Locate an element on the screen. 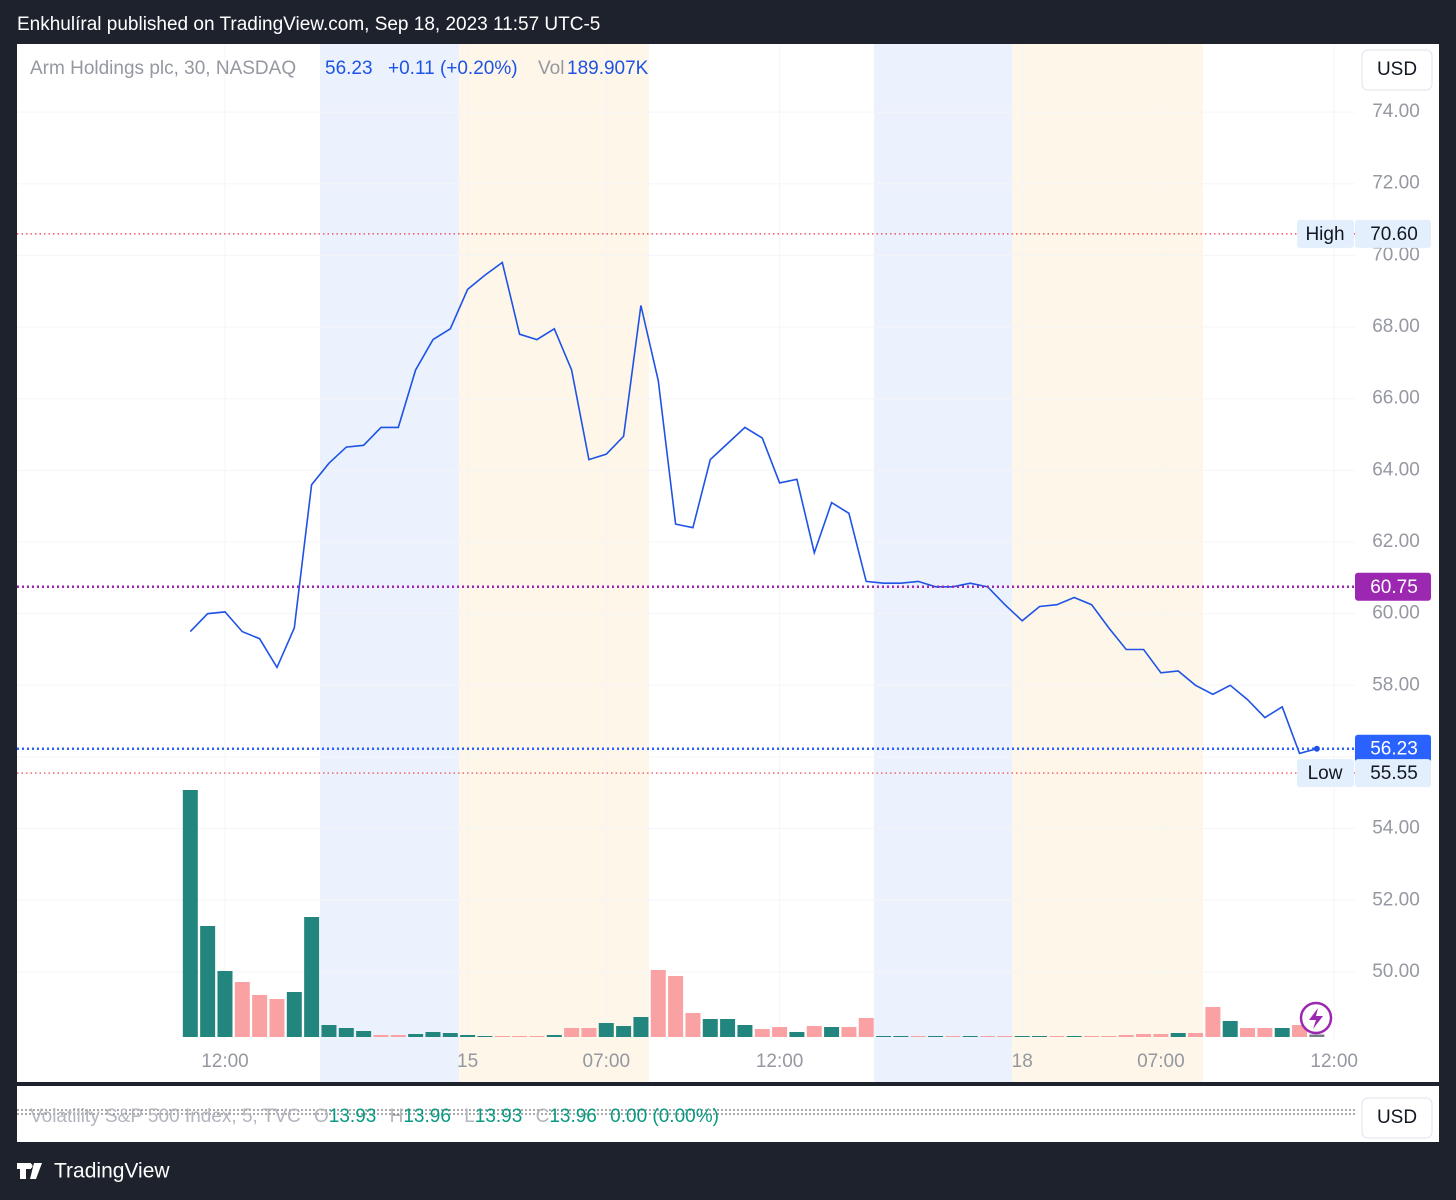 The height and width of the screenshot is (1200, 1456). y-tick-label: 50.00 is located at coordinates (1396, 971).